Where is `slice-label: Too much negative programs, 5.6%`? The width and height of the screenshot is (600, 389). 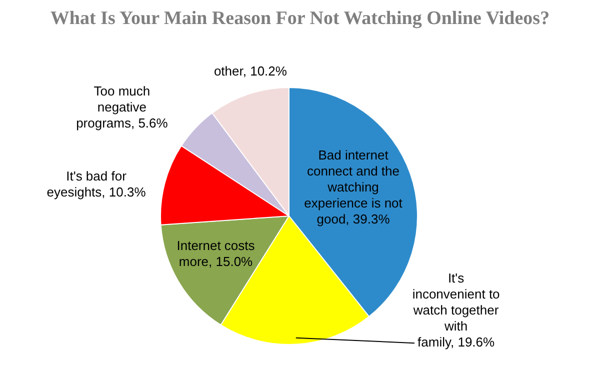
slice-label: Too much negative programs, 5.6% is located at coordinates (122, 107).